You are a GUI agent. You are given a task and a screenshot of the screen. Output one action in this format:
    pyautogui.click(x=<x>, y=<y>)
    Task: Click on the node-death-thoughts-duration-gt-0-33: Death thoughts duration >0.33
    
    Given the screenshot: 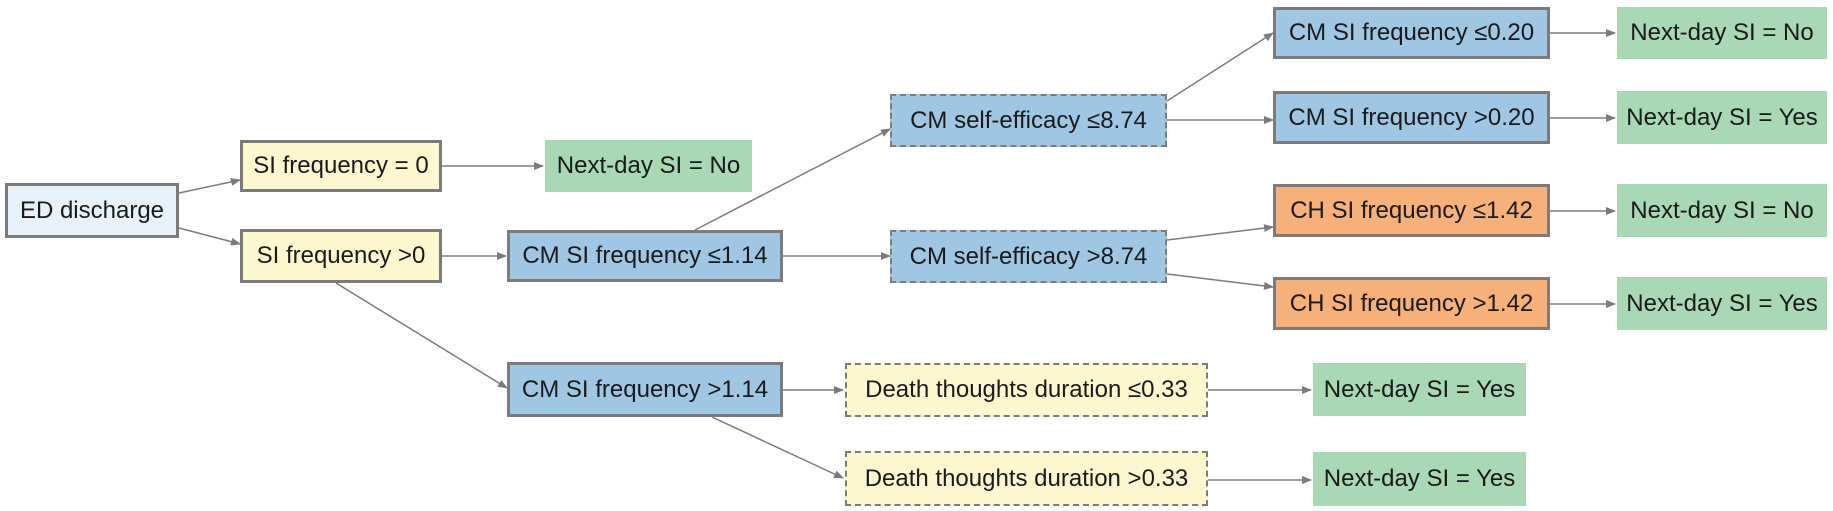 What is the action you would take?
    pyautogui.click(x=1026, y=478)
    